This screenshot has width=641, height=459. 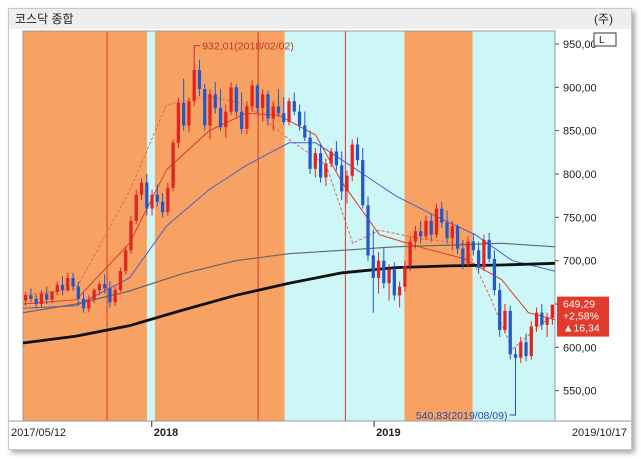 What do you see at coordinates (580, 45) in the screenshot?
I see `y-tick-label: 950,00` at bounding box center [580, 45].